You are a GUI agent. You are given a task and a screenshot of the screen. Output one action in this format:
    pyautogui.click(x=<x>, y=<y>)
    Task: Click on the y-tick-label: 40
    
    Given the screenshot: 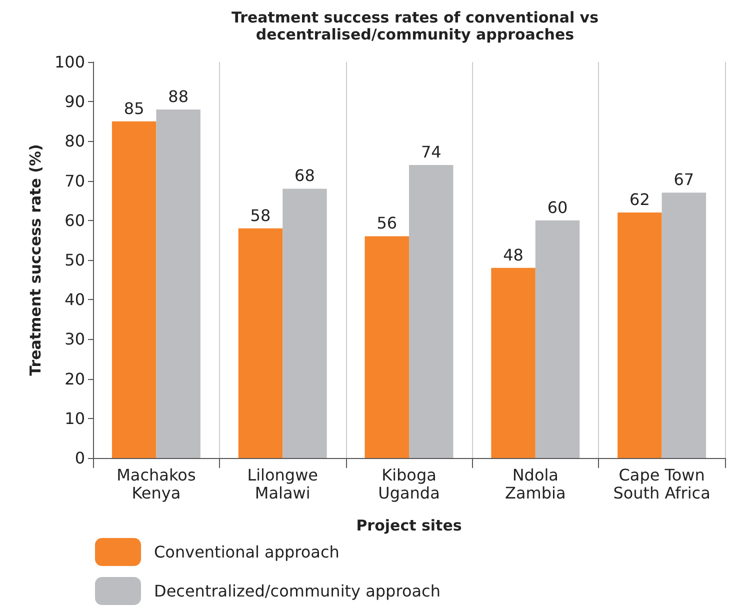 What is the action you would take?
    pyautogui.click(x=74, y=300)
    